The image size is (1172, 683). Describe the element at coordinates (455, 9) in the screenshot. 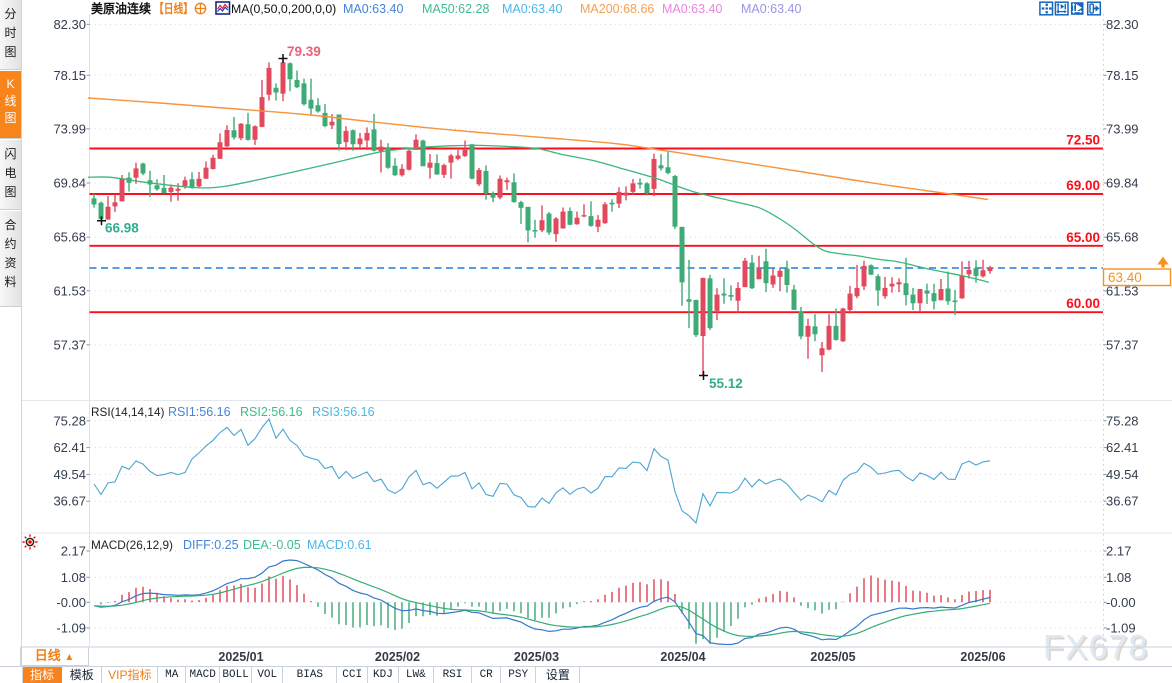

I see `svg-text: MA50:62.28` at that location.